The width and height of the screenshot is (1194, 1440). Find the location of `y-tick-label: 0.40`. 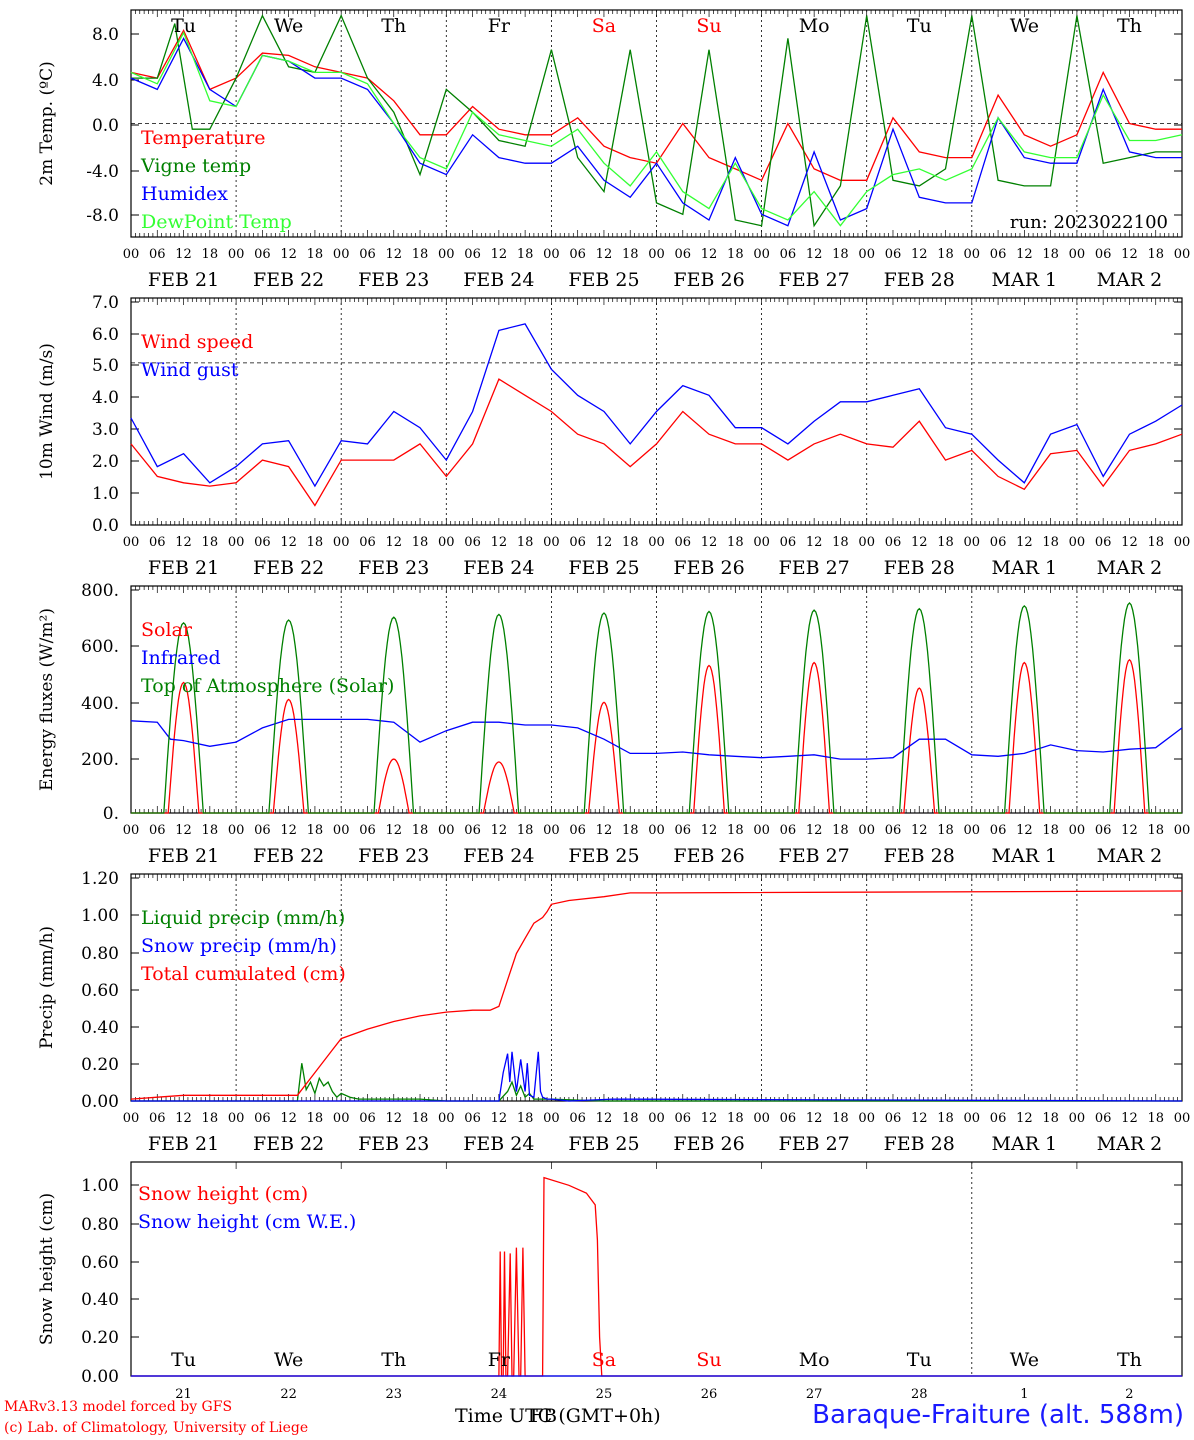

y-tick-label: 0.40 is located at coordinates (100, 1300).